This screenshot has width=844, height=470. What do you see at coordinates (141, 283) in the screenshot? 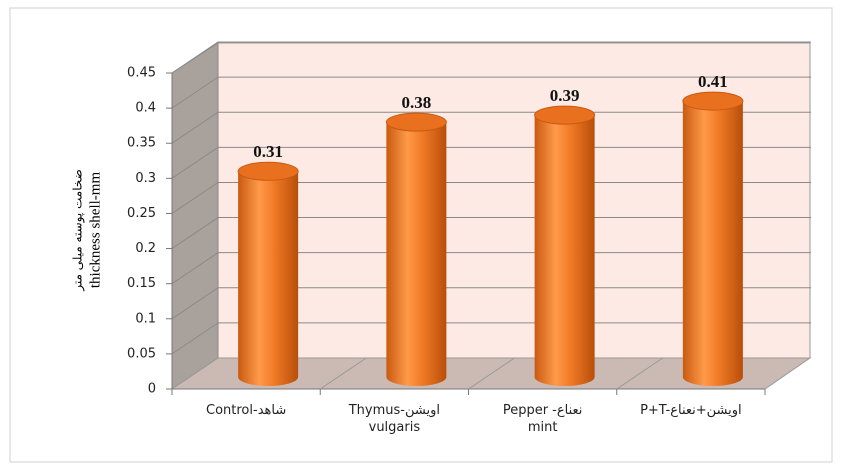
I see `y-tick-label: 0.15` at bounding box center [141, 283].